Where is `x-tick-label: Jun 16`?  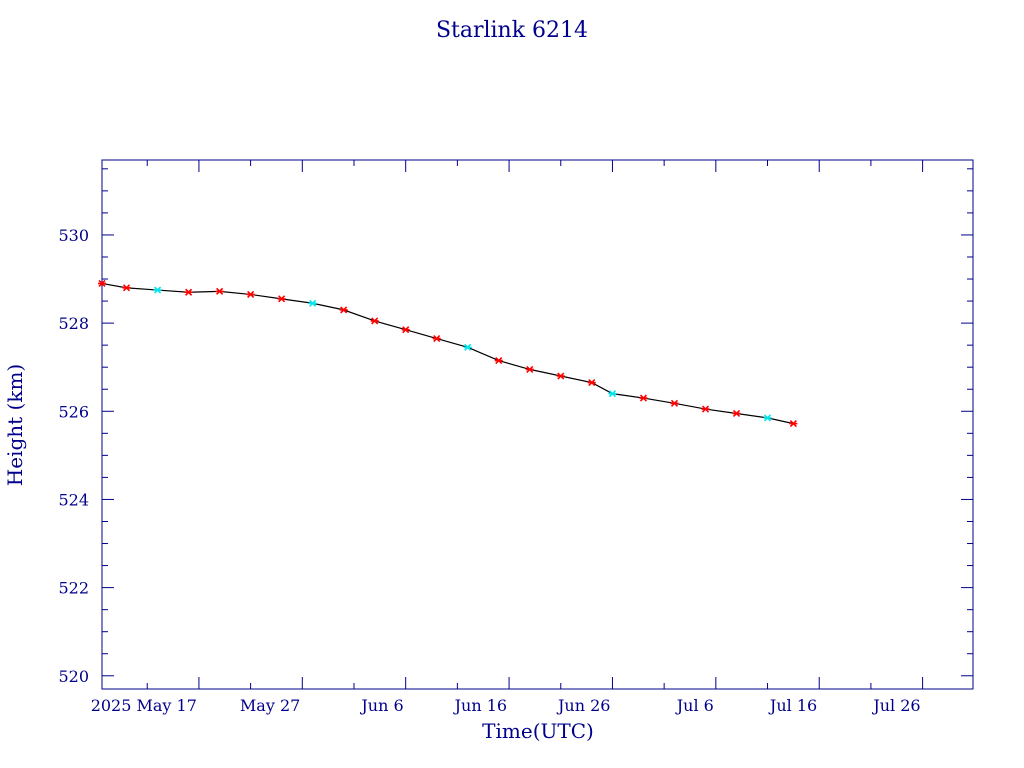 x-tick-label: Jun 16 is located at coordinates (480, 705).